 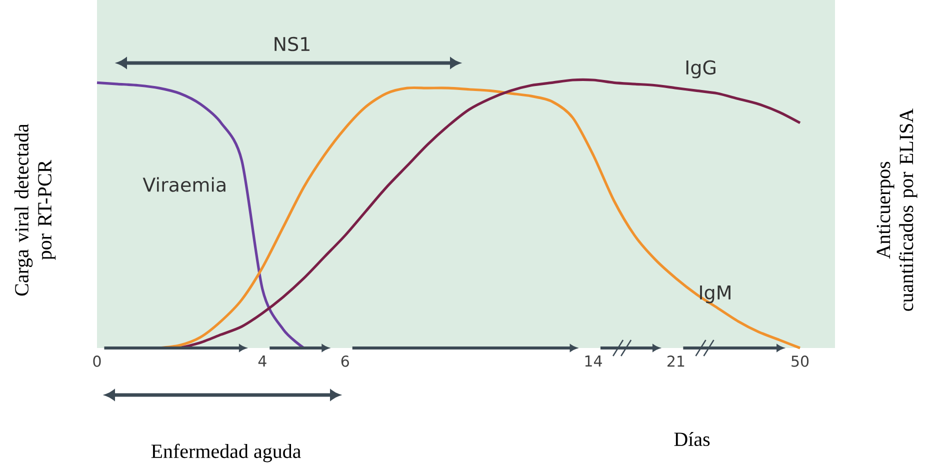 I want to click on x-axis-title: Días, so click(x=692, y=439).